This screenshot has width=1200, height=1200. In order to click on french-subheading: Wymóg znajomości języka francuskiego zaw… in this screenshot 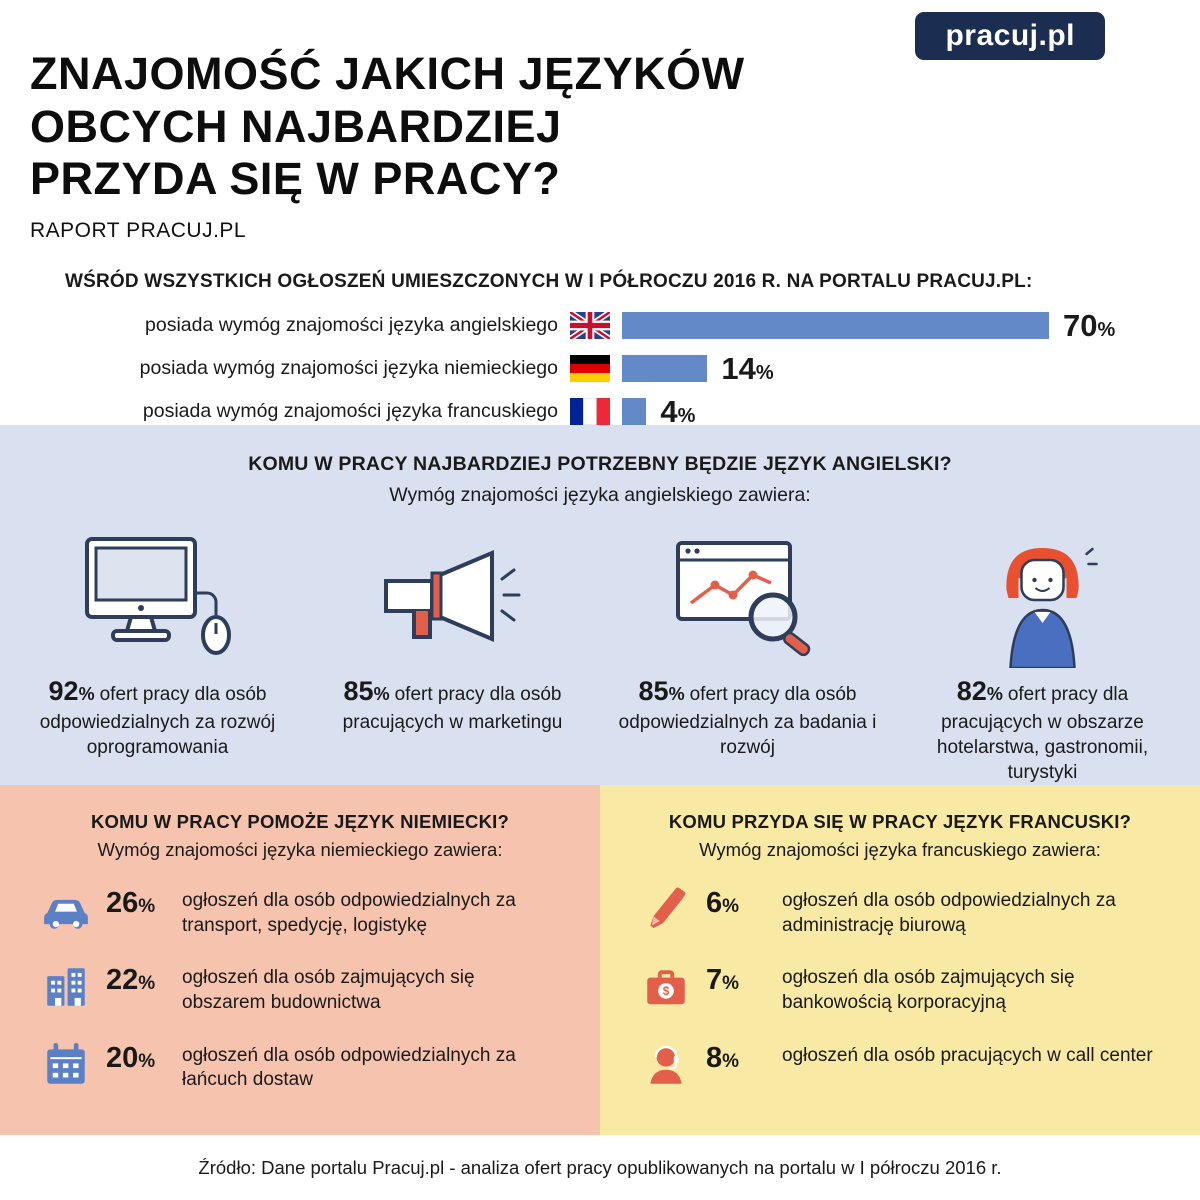, I will do `click(900, 849)`.